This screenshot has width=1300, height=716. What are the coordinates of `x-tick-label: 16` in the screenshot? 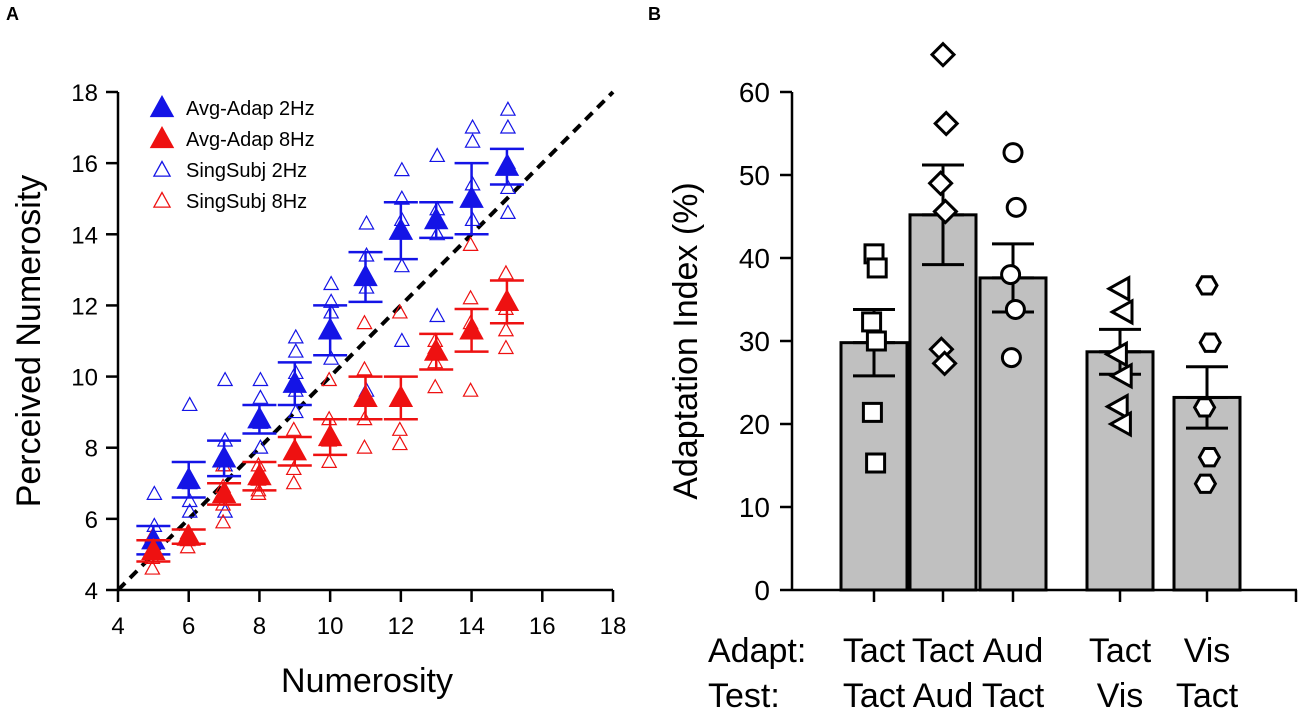 It's located at (542, 626).